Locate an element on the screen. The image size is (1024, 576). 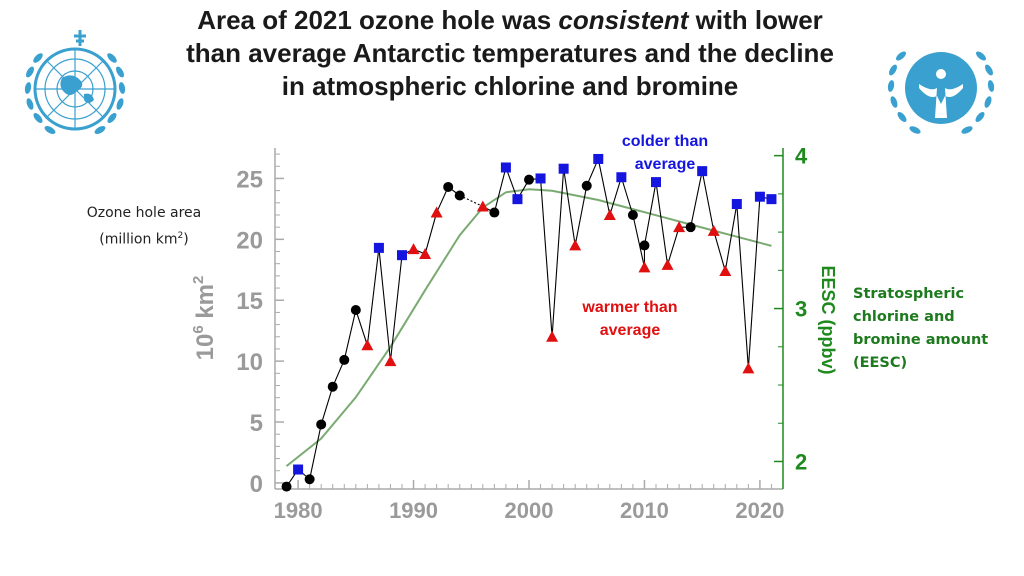
title-emphasis: consistent is located at coordinates (623, 20).